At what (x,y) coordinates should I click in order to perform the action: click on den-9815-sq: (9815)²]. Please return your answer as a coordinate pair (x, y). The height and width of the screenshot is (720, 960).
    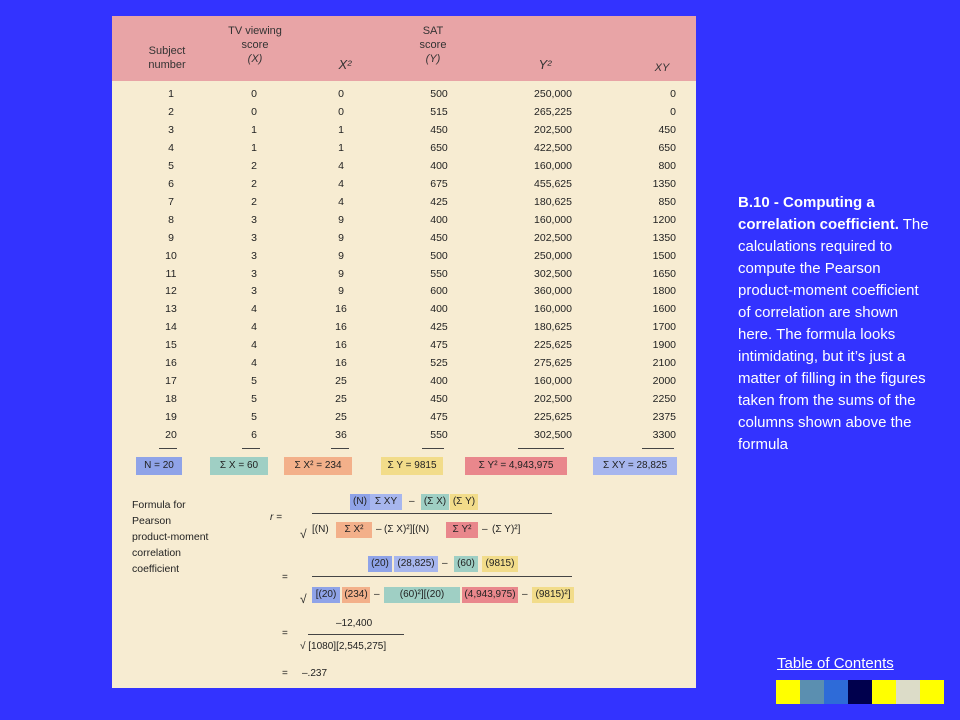
    Looking at the image, I should click on (553, 595).